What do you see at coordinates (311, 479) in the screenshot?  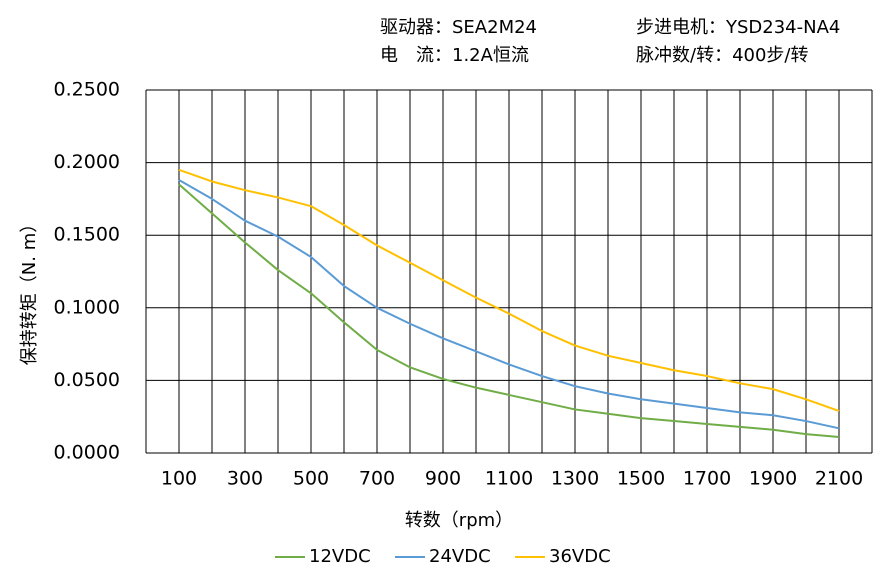 I see `x-tick-label: 500` at bounding box center [311, 479].